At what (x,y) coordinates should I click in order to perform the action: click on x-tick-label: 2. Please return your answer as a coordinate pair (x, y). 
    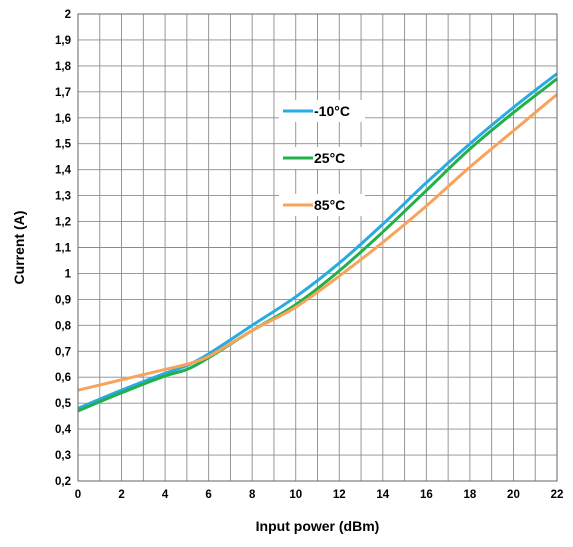
    Looking at the image, I should click on (121, 495).